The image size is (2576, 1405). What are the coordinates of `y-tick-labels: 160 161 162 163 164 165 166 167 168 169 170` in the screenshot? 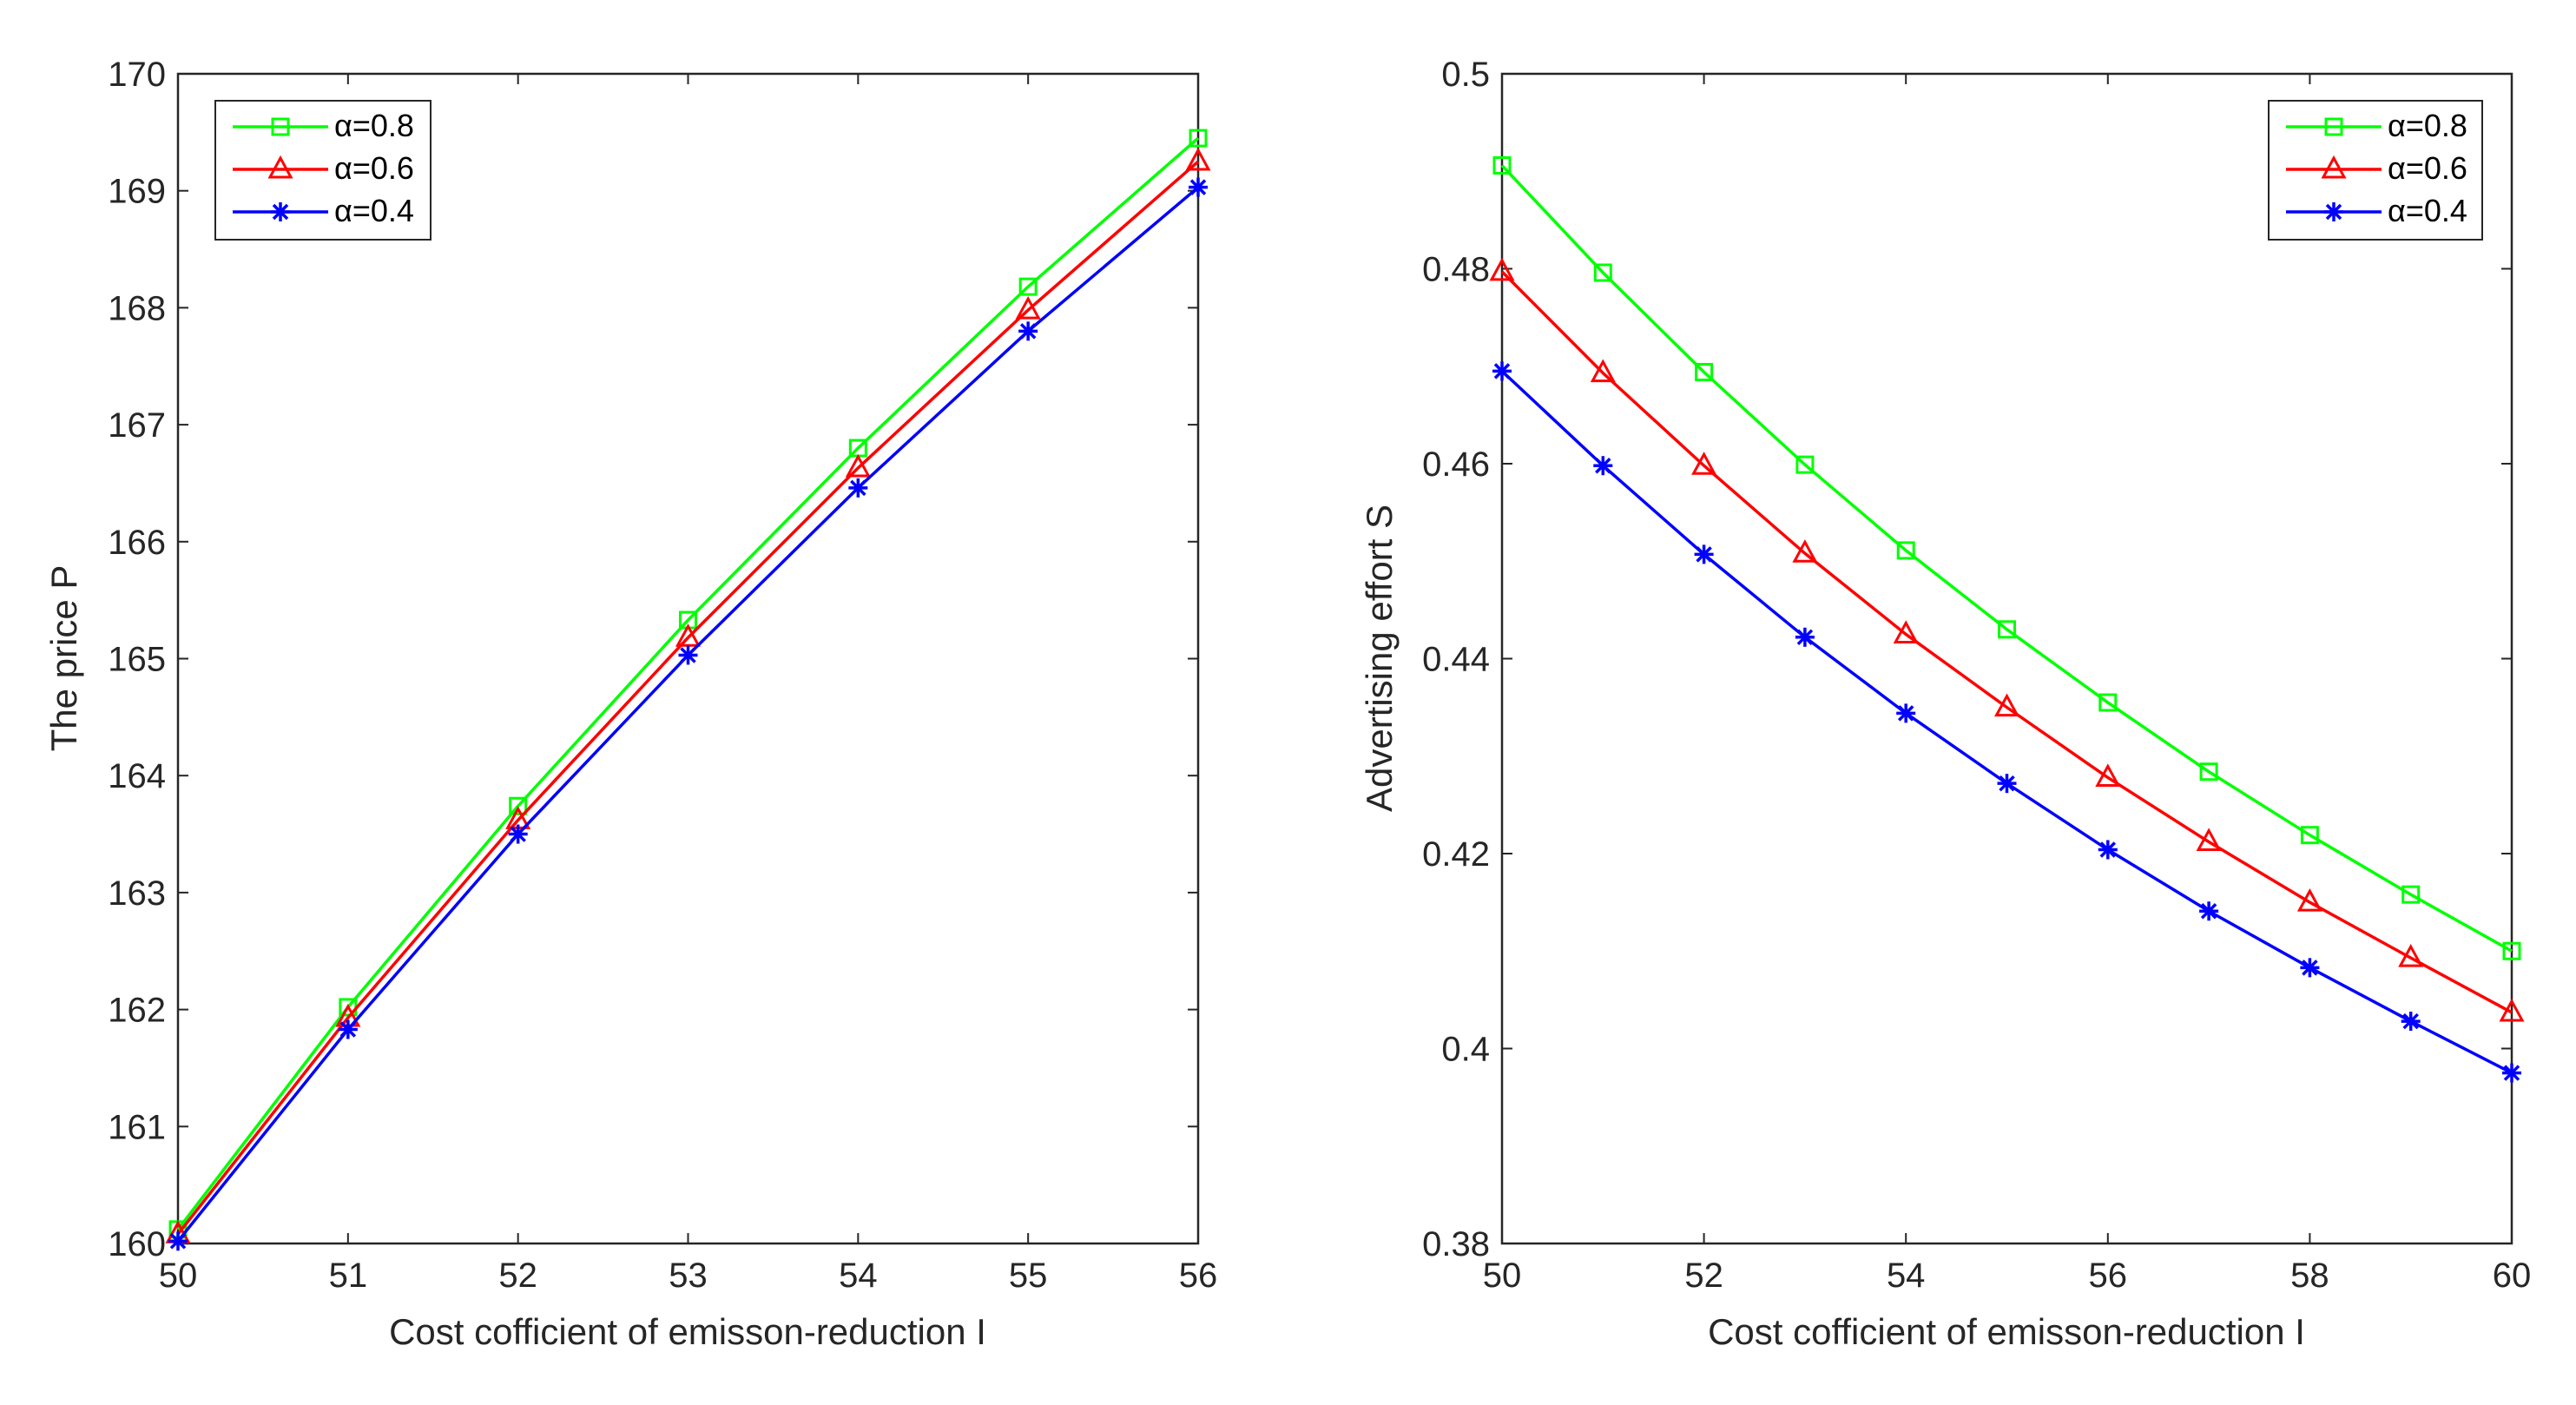 It's located at (137, 659).